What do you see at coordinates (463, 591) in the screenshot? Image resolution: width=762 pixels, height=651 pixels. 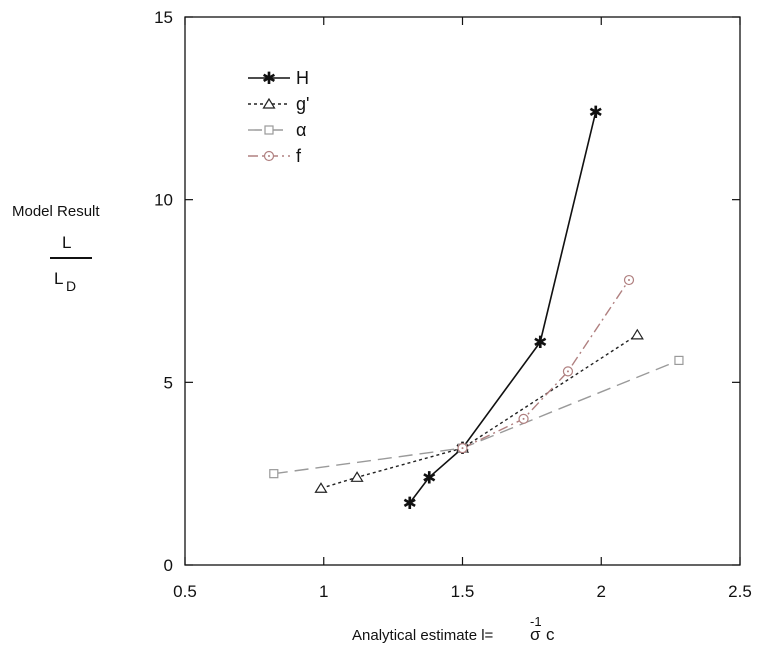 I see `x-tick-label: 1.5` at bounding box center [463, 591].